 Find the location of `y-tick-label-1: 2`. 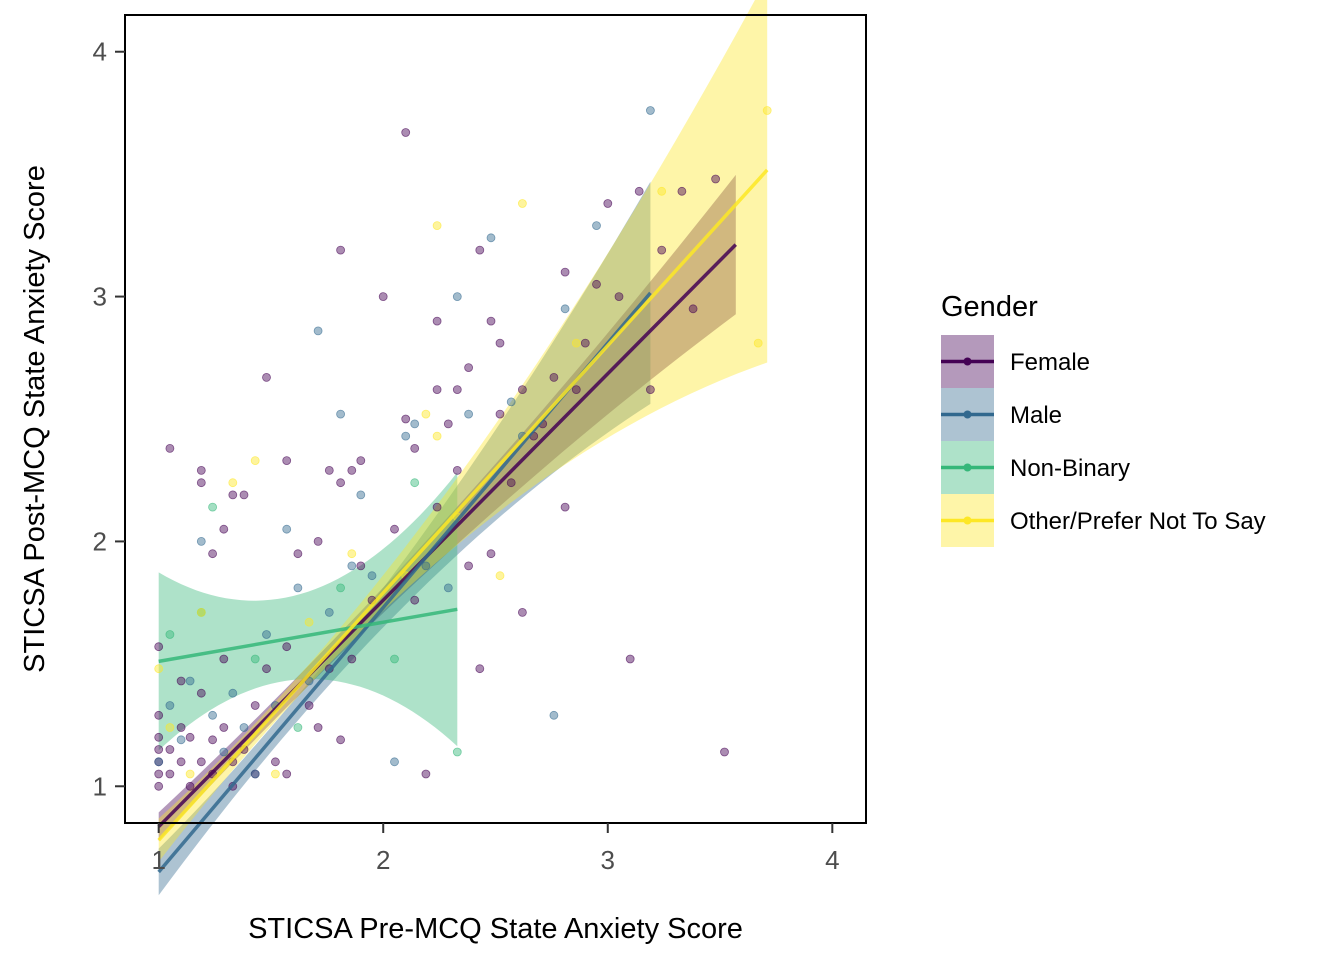

y-tick-label-1: 2 is located at coordinates (100, 541).